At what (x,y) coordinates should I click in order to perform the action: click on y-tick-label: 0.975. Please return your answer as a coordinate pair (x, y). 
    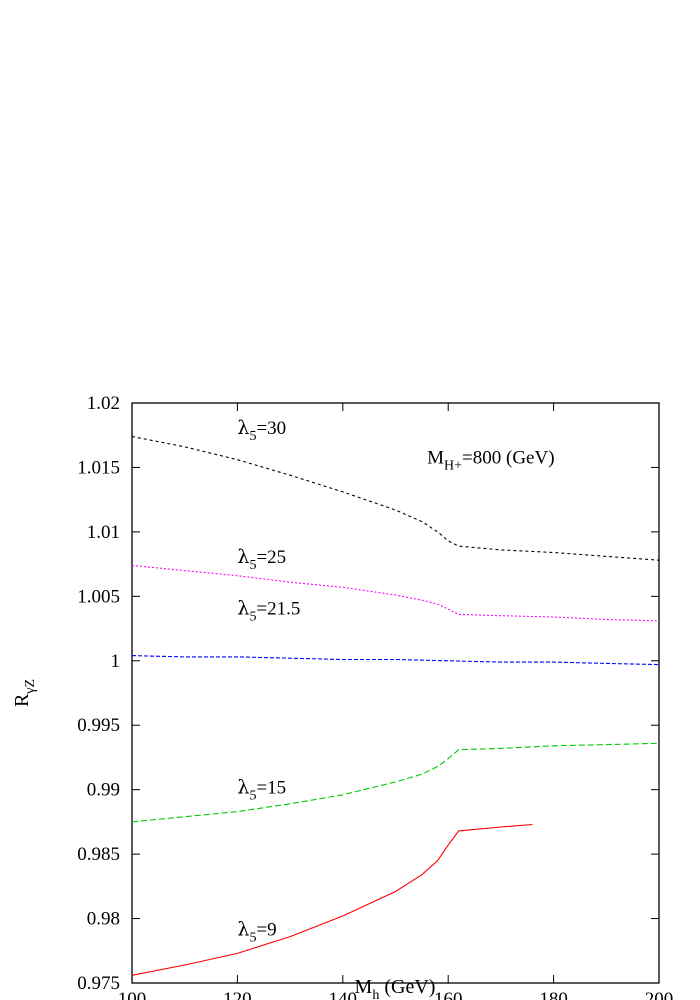
    Looking at the image, I should click on (98, 983).